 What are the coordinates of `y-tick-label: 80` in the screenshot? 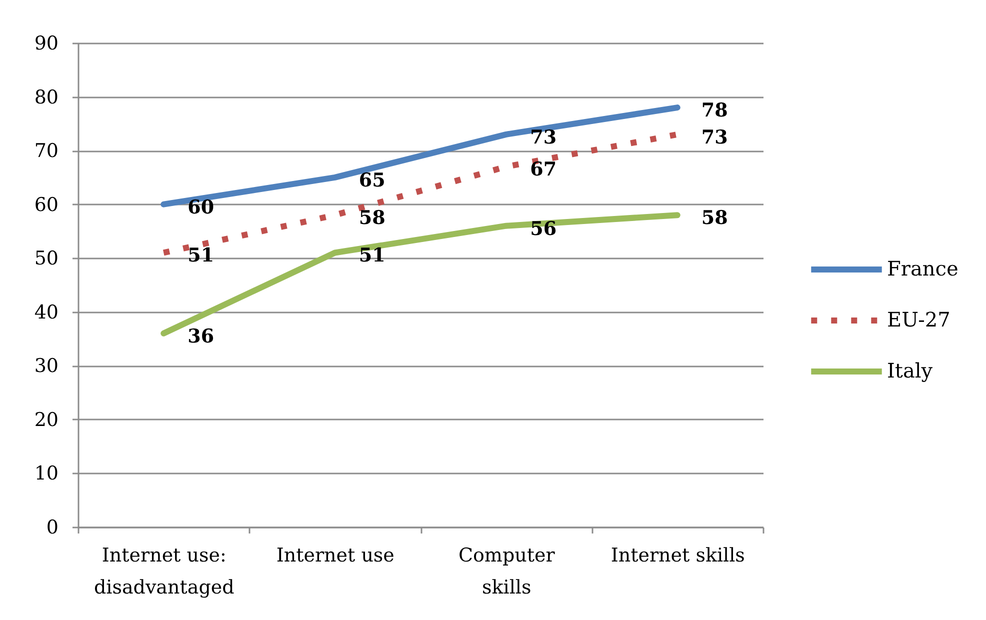 It's located at (46, 97).